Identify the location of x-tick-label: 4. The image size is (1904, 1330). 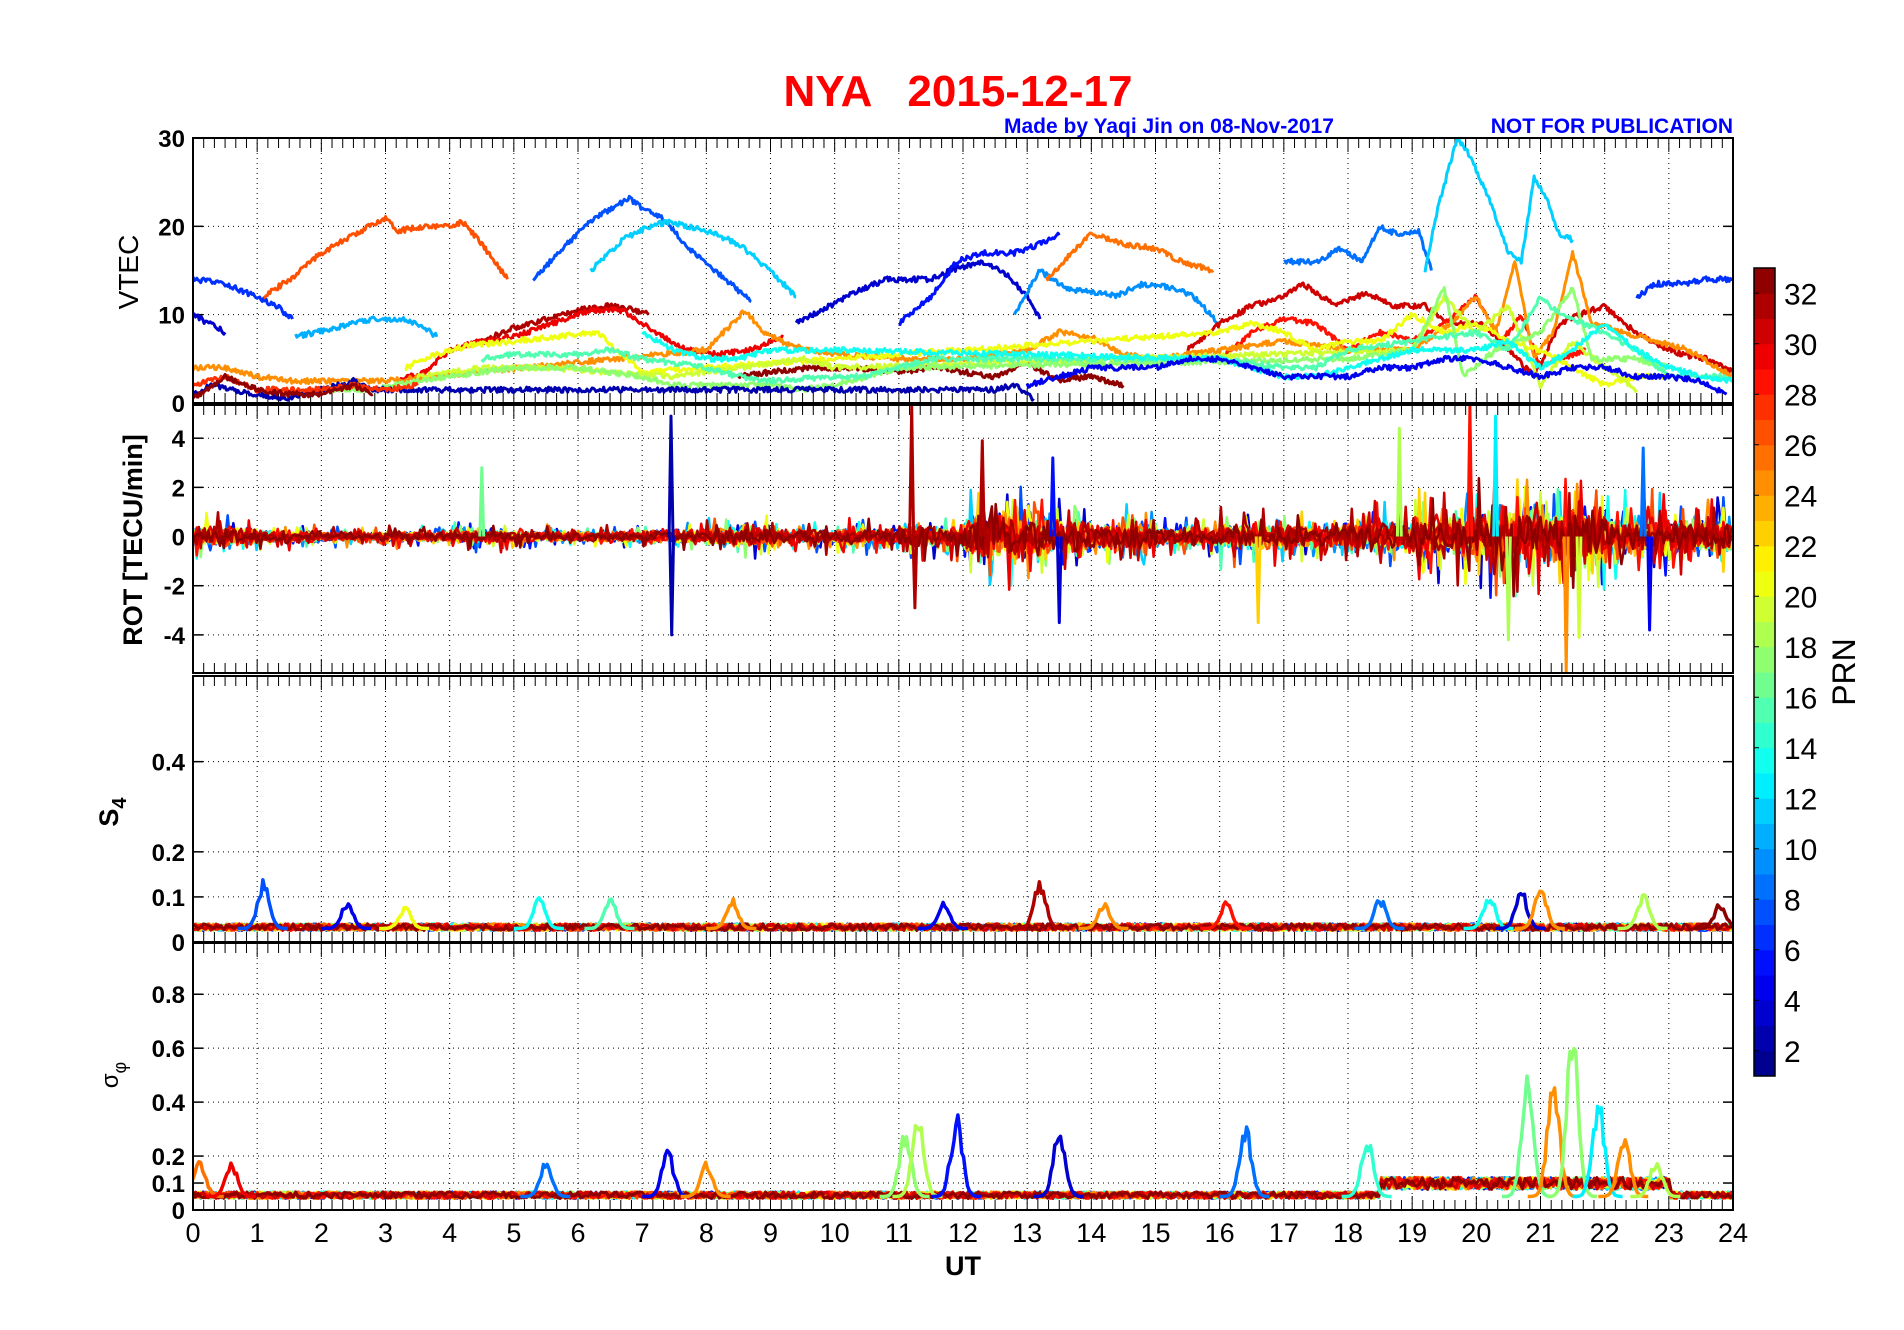
(449, 1233).